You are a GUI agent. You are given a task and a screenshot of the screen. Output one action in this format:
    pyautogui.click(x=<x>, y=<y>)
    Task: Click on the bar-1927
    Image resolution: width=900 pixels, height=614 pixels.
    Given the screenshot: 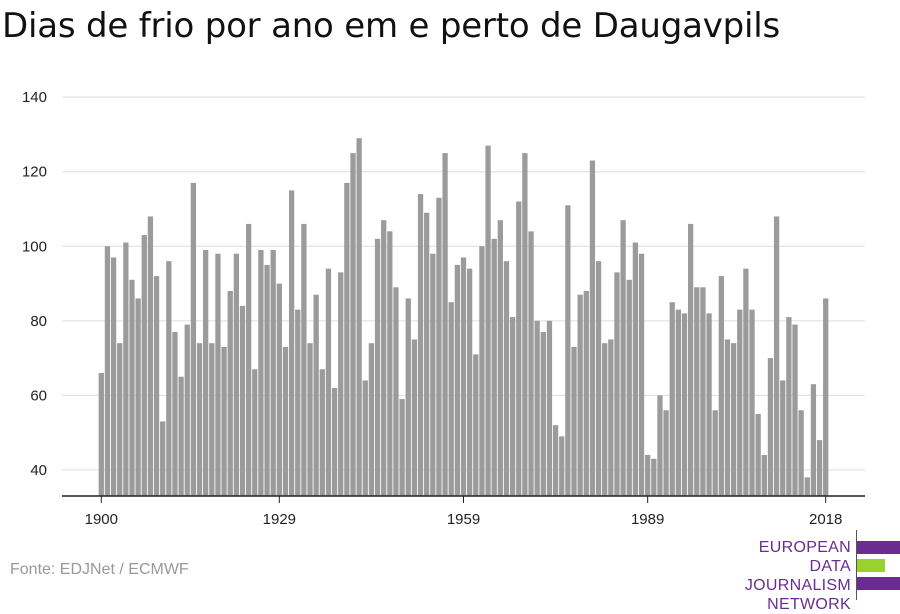 What is the action you would take?
    pyautogui.click(x=267, y=380)
    